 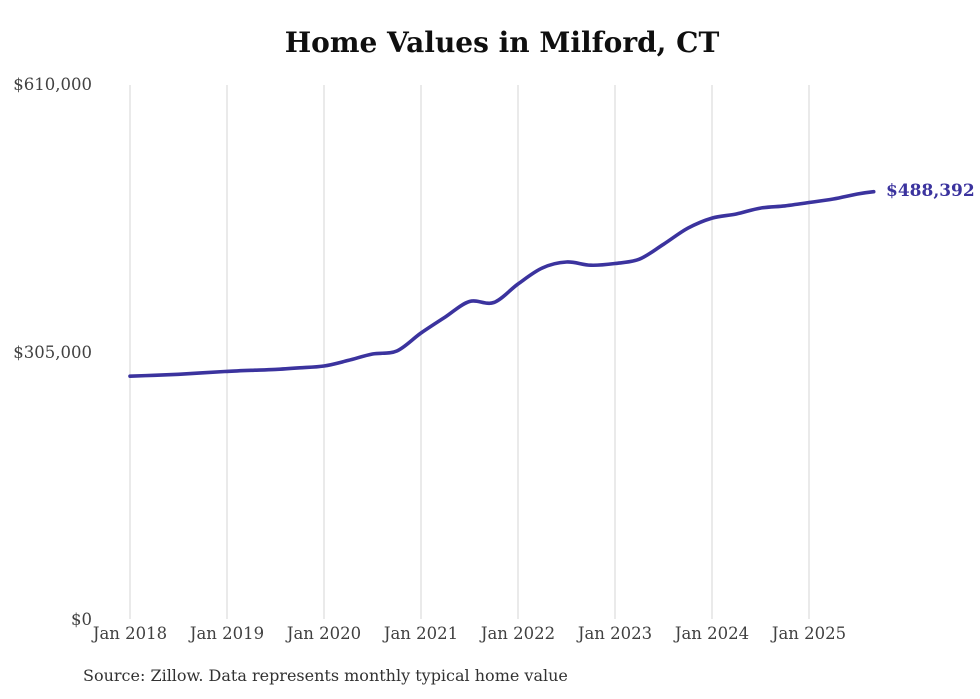 I want to click on chart-title: Home Values in Milford, CT, so click(x=502, y=42).